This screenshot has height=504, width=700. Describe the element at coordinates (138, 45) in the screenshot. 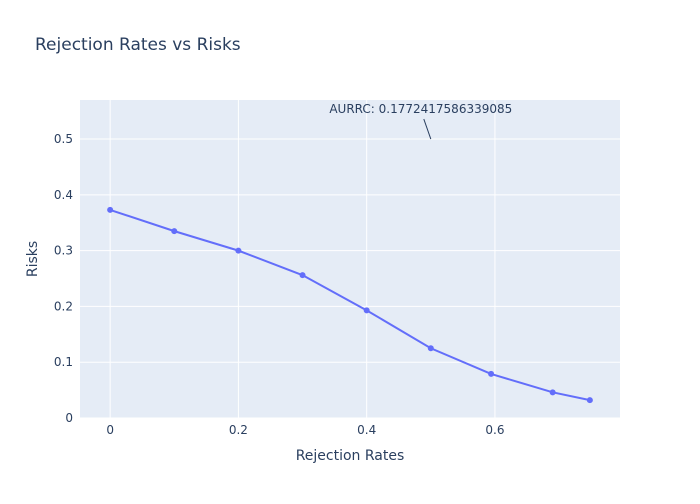

I see `chart-title: Rejection Rates vs Risks` at that location.